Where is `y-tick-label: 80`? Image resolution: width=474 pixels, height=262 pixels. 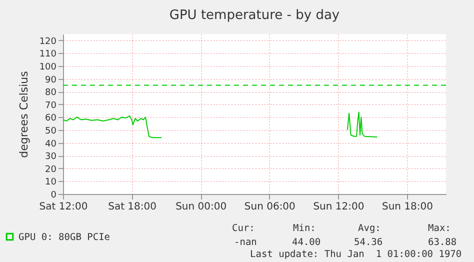 y-tick-label: 80 is located at coordinates (51, 93).